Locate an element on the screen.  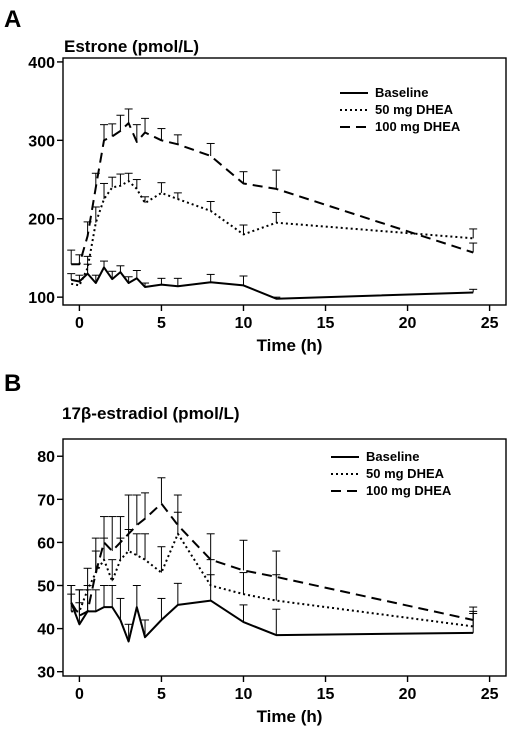
y-tick-label: 300 is located at coordinates (41, 141).